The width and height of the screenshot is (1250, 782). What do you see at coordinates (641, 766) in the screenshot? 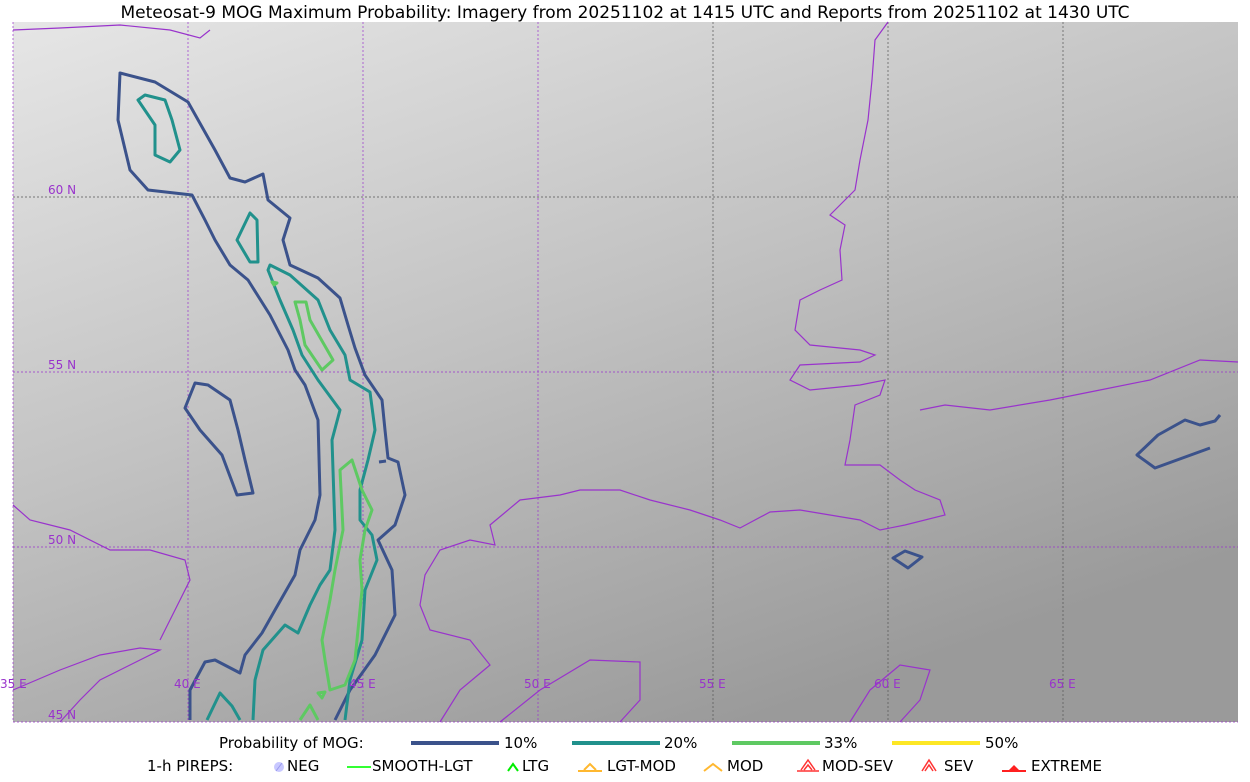
I see `pirep-label-lgt-mod: LGT-MOD` at bounding box center [641, 766].